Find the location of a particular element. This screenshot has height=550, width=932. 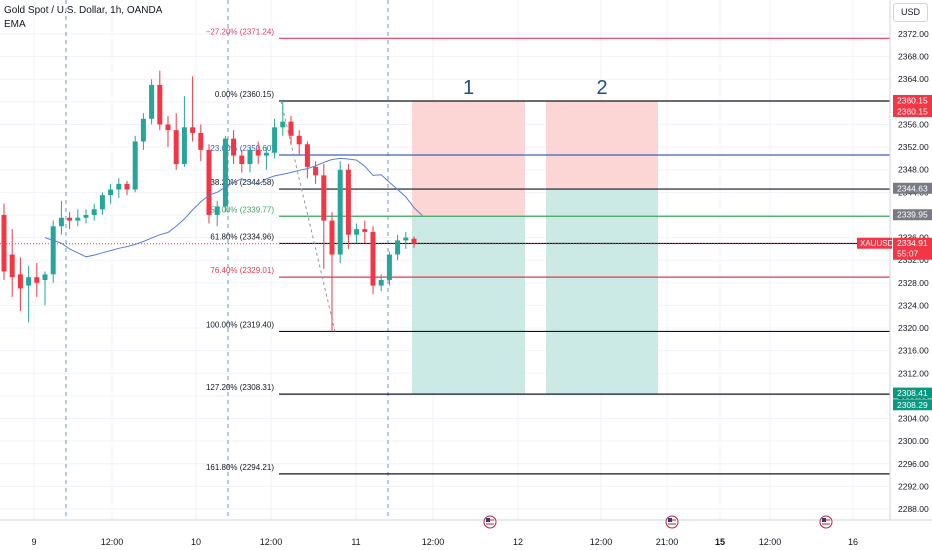

y-tick-label: 2292.00 is located at coordinates (913, 486).